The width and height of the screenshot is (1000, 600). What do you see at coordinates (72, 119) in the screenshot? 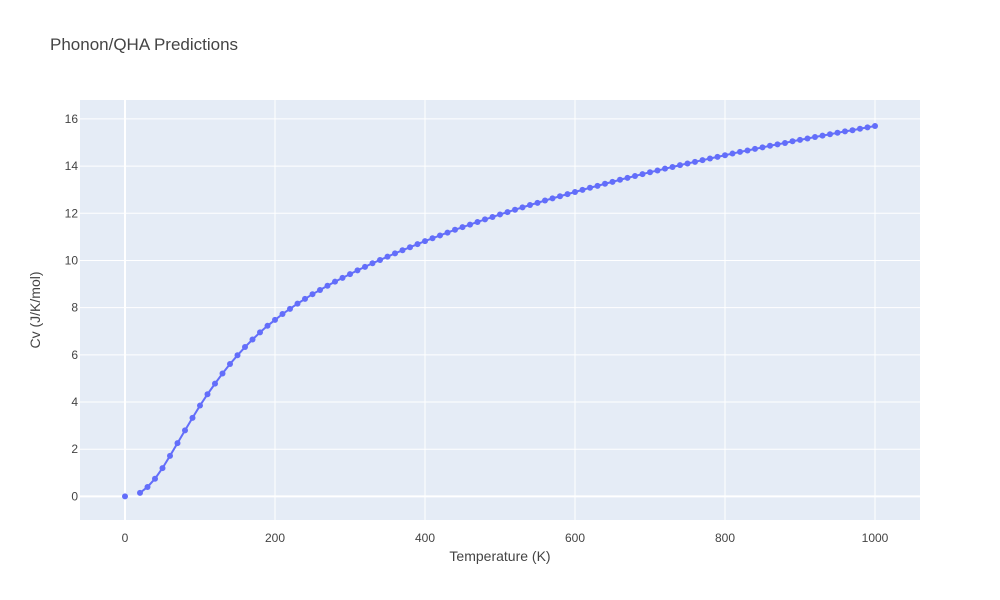
I see `y-tick-label: 16` at bounding box center [72, 119].